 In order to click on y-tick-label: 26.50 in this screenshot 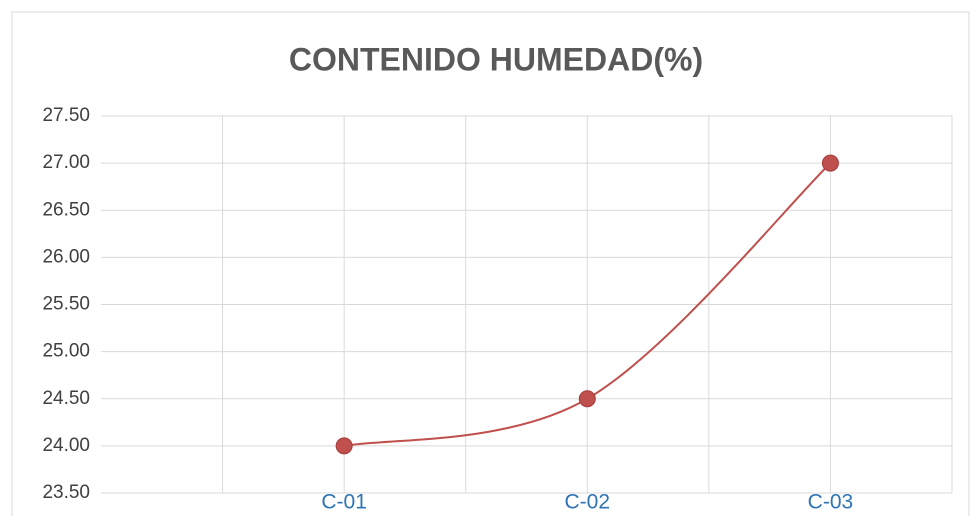, I will do `click(66, 209)`.